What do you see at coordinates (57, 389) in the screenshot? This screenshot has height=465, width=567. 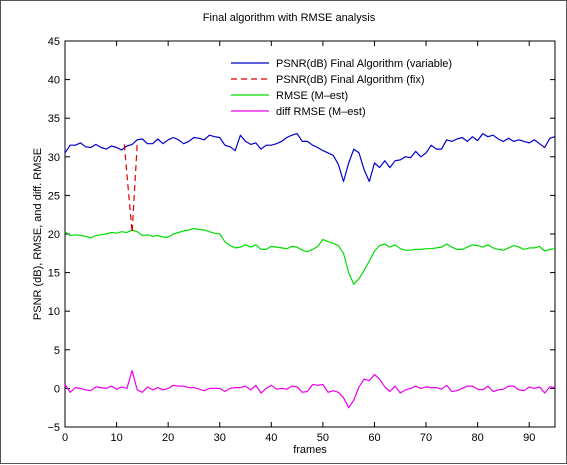 I see `y-tick-label: 0` at bounding box center [57, 389].